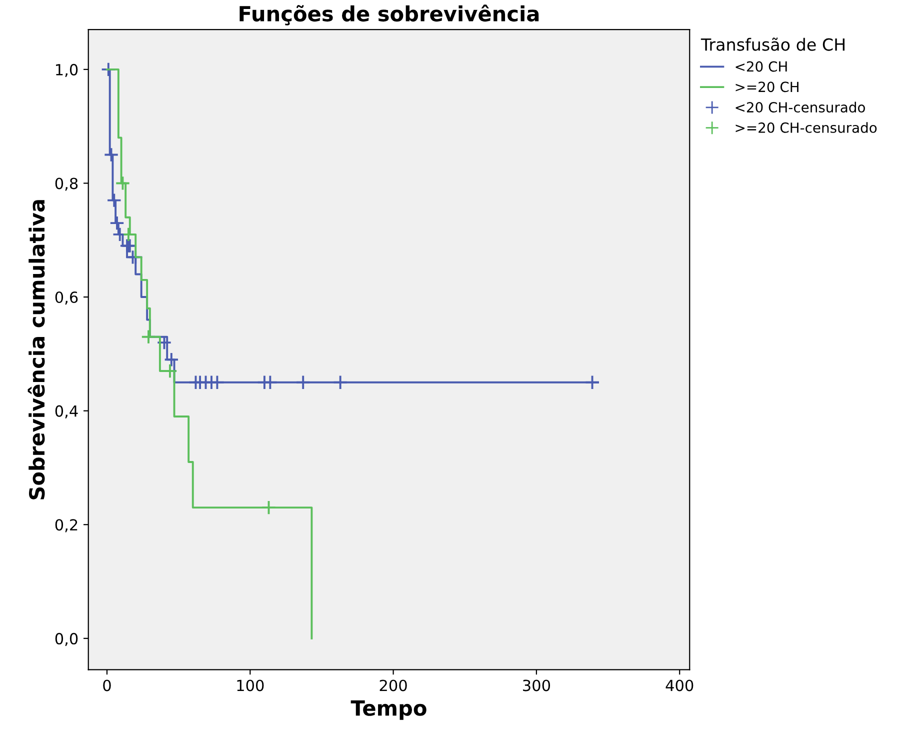 The image size is (911, 740). What do you see at coordinates (761, 66) in the screenshot?
I see `legend-label: <20 CH` at bounding box center [761, 66].